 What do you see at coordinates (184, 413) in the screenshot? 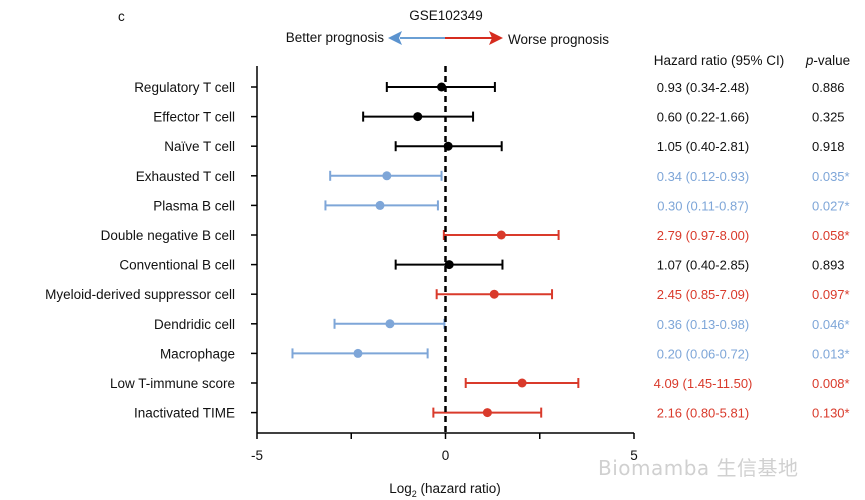
I see `row-label: Inactivated TIME` at bounding box center [184, 413].